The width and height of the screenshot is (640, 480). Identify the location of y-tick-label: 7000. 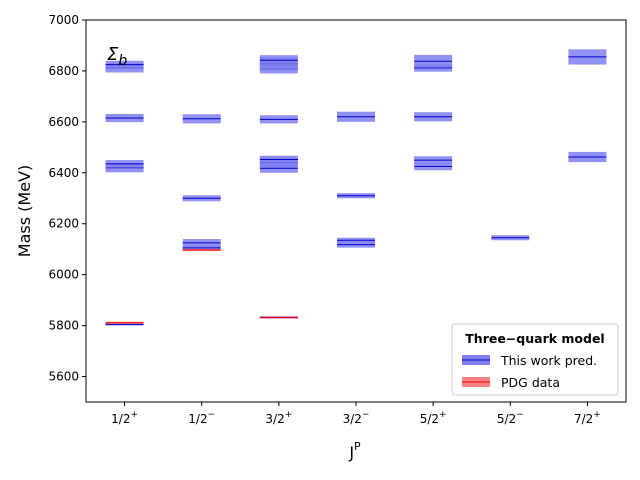
(63, 20).